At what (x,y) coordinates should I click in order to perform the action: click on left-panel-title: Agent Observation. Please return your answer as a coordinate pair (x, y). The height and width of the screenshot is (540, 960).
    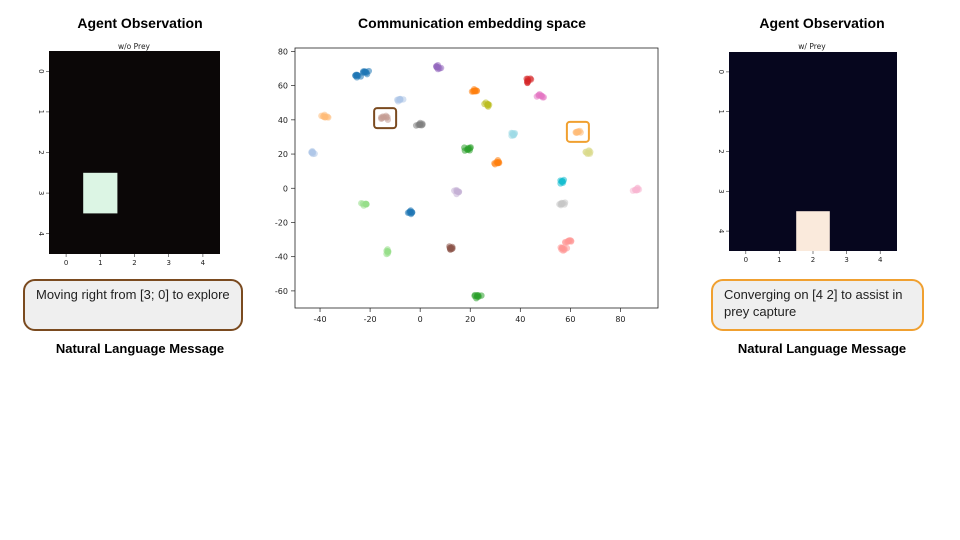
    Looking at the image, I should click on (140, 23).